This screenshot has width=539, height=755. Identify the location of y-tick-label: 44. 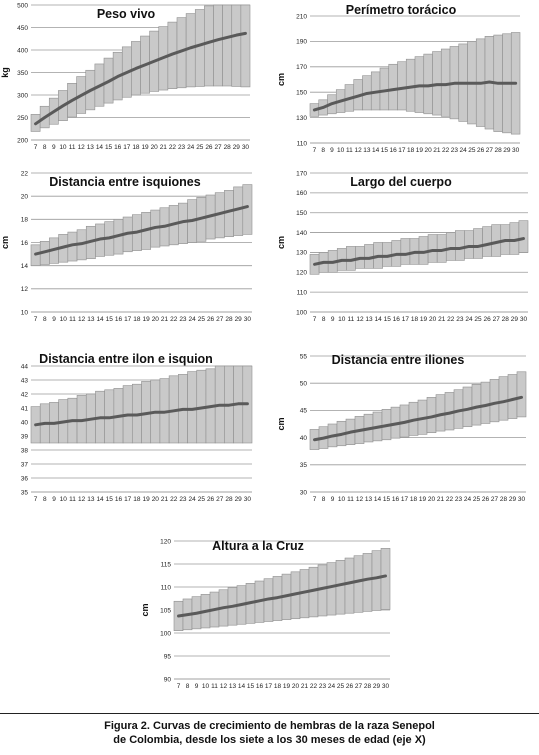
(25, 366).